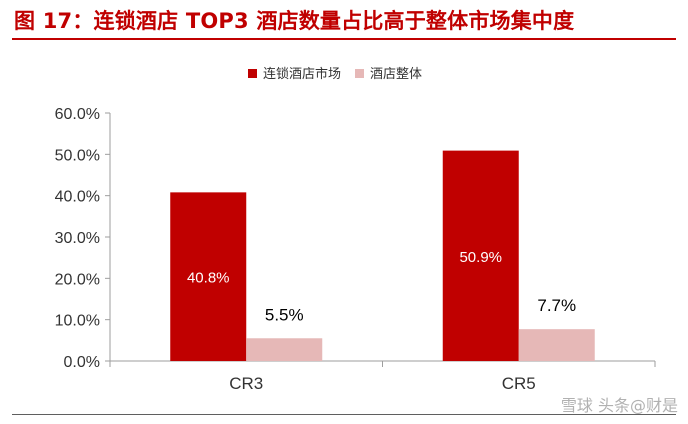 The width and height of the screenshot is (688, 424). What do you see at coordinates (77, 238) in the screenshot?
I see `y-tick-label: 30.0%` at bounding box center [77, 238].